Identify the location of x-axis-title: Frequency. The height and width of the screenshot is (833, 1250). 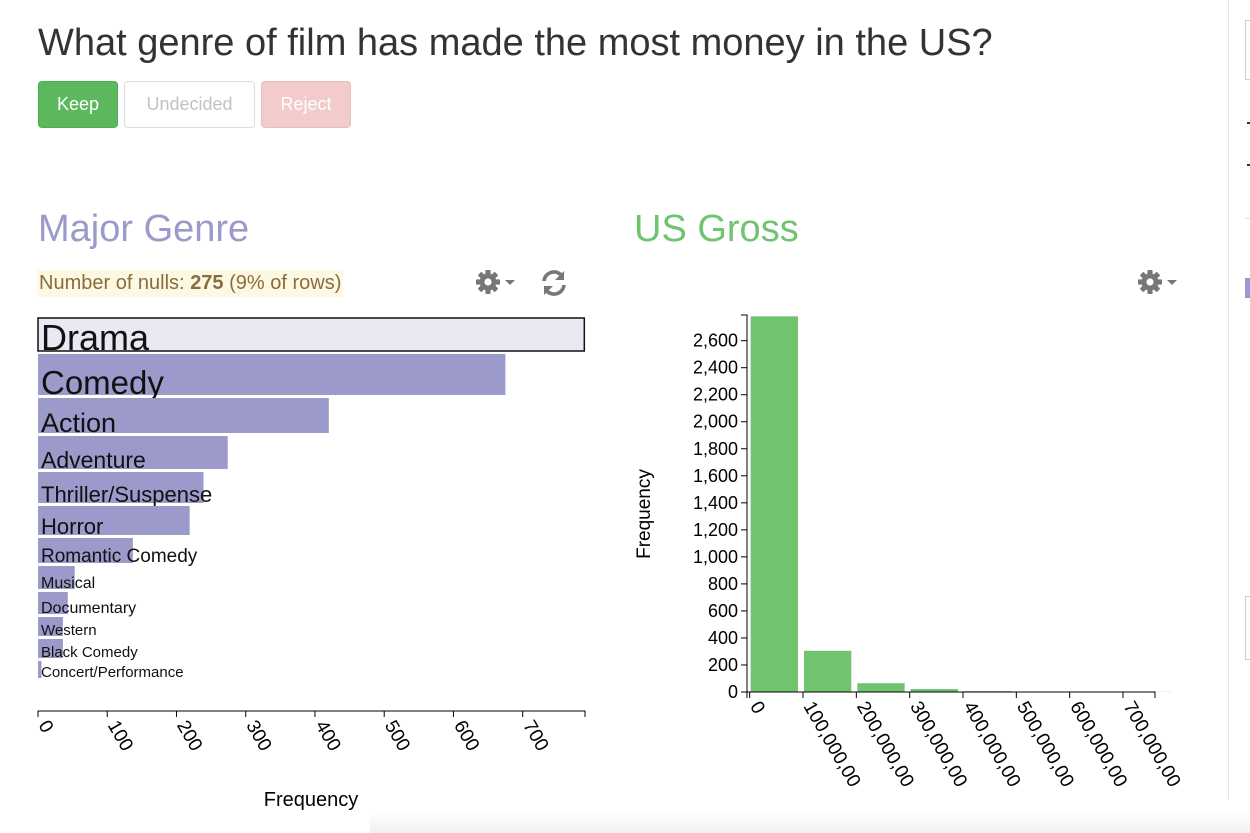
(311, 800).